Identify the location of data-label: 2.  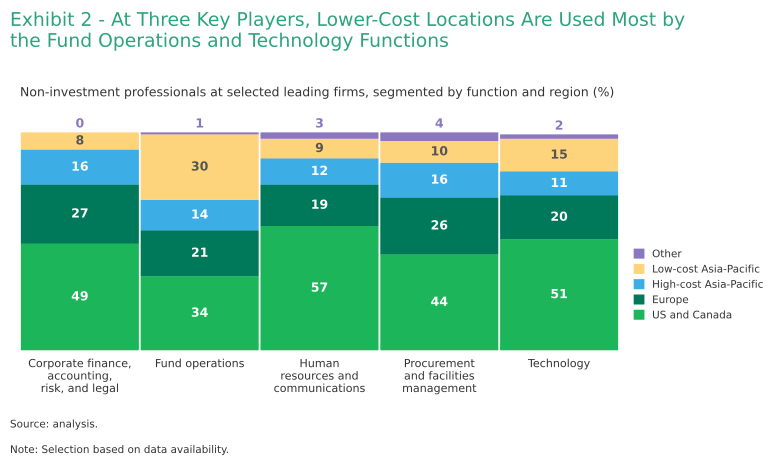
(559, 125).